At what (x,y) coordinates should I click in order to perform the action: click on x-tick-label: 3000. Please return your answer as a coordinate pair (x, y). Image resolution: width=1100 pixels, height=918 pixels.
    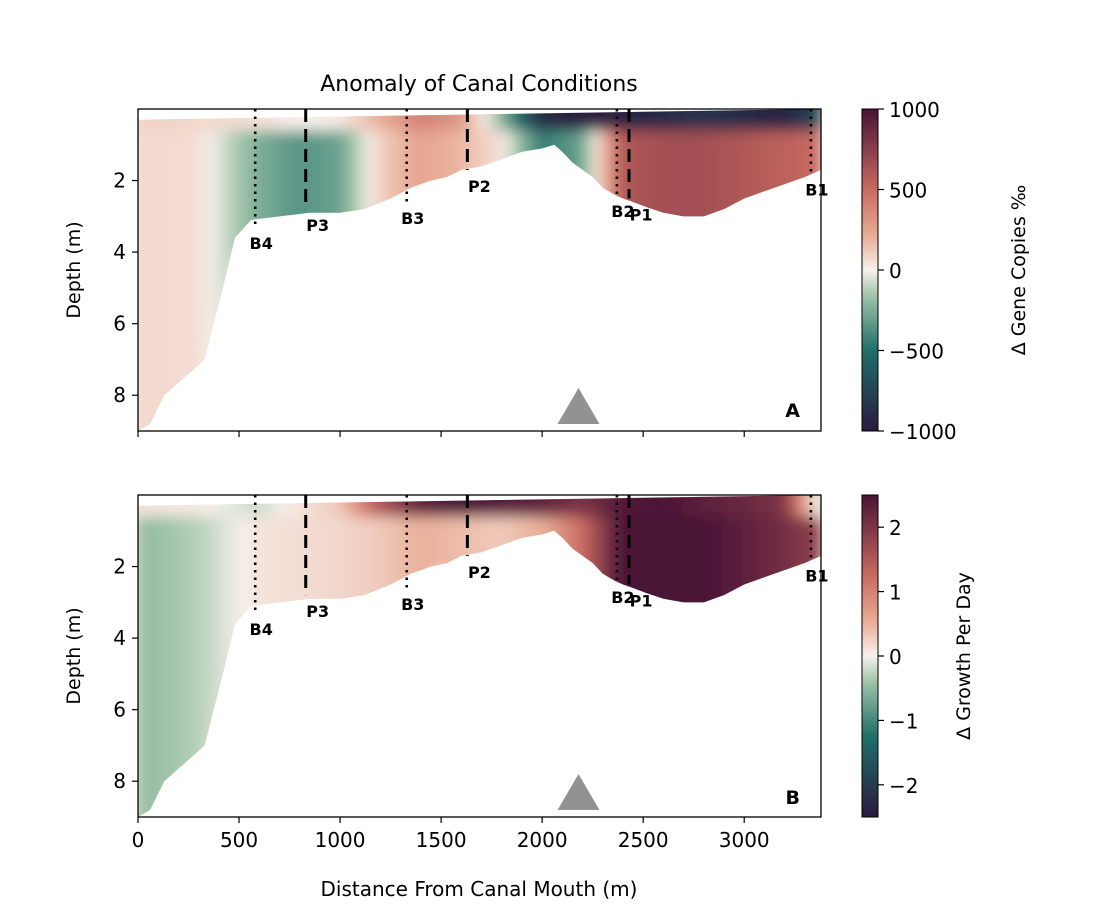
    Looking at the image, I should click on (744, 840).